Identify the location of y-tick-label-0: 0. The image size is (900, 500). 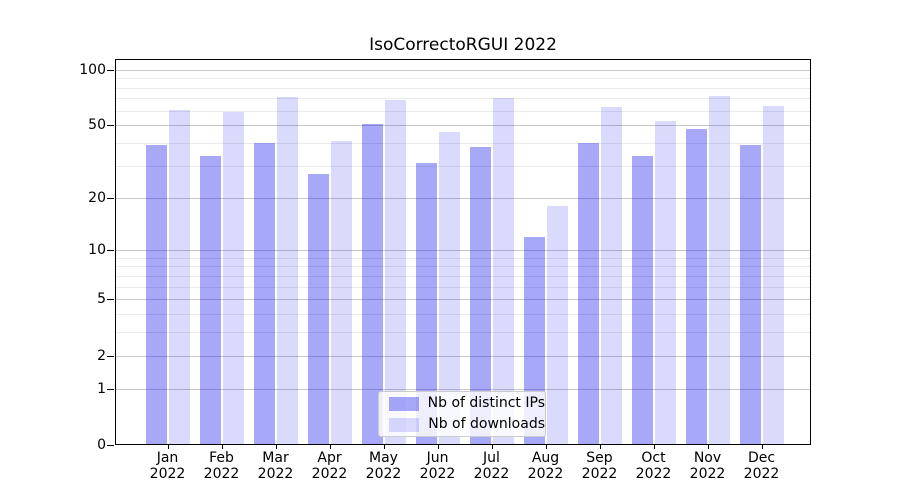
(101, 445).